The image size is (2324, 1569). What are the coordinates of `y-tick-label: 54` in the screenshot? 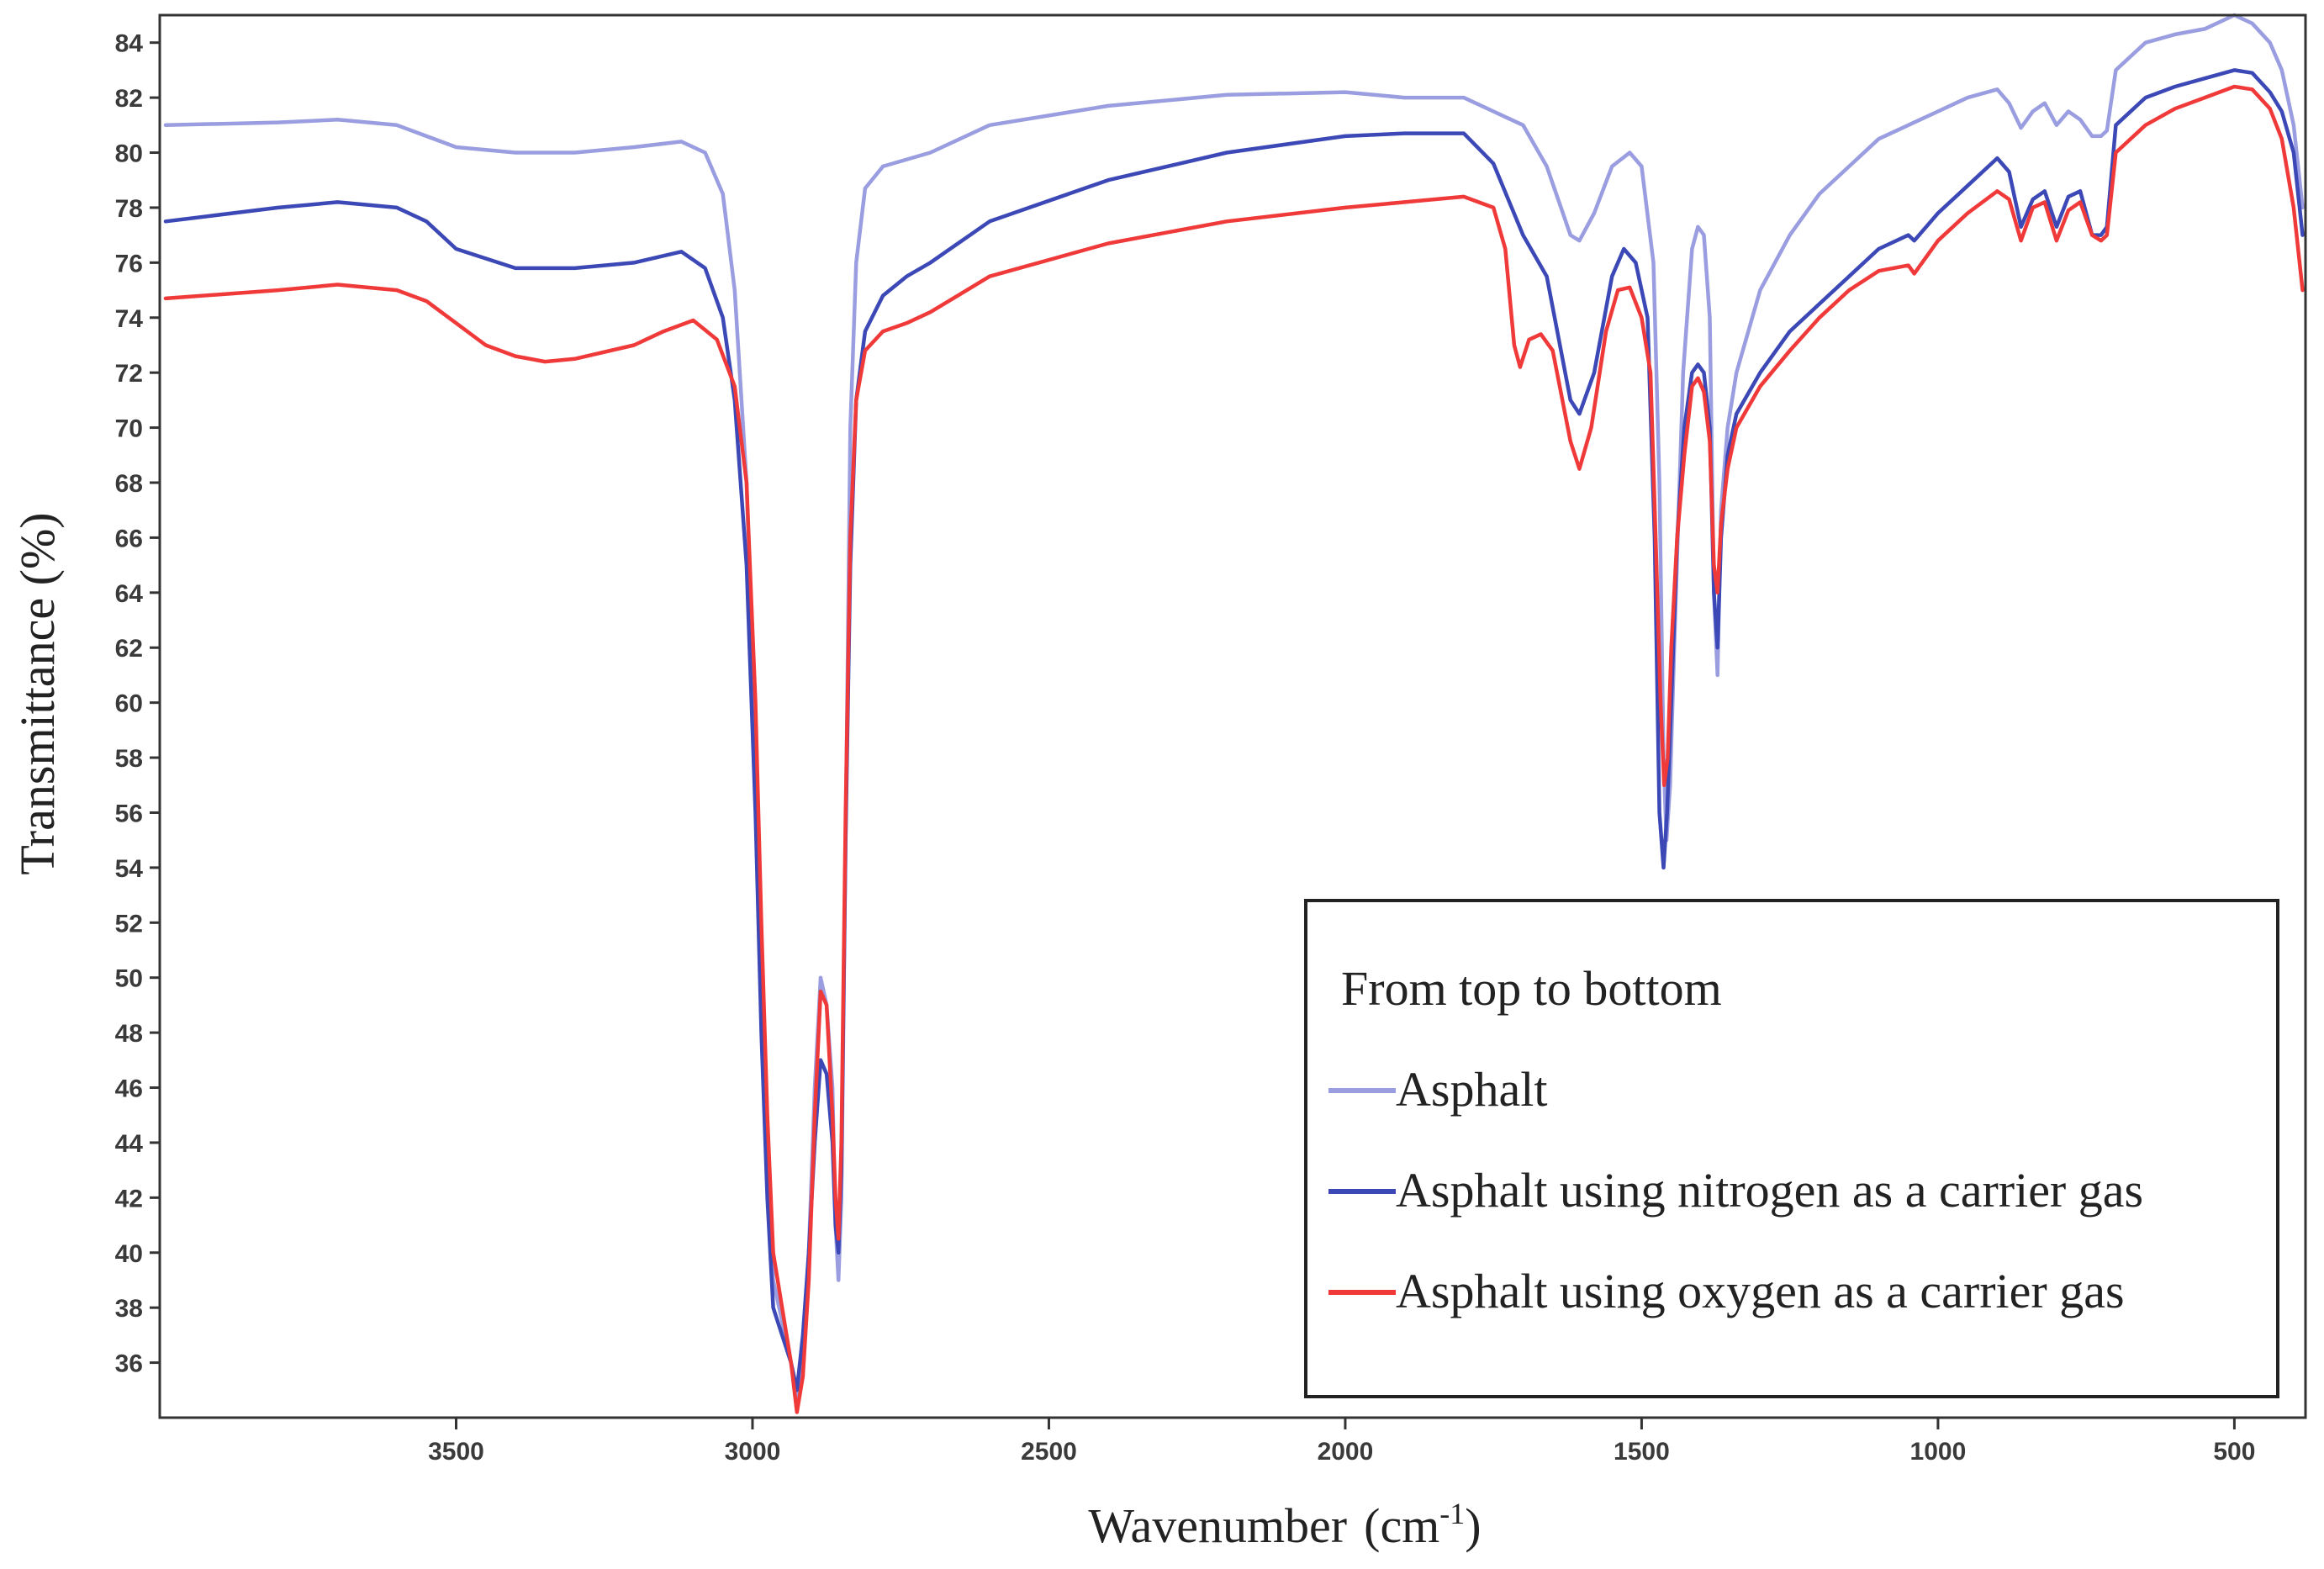 It's located at (129, 869).